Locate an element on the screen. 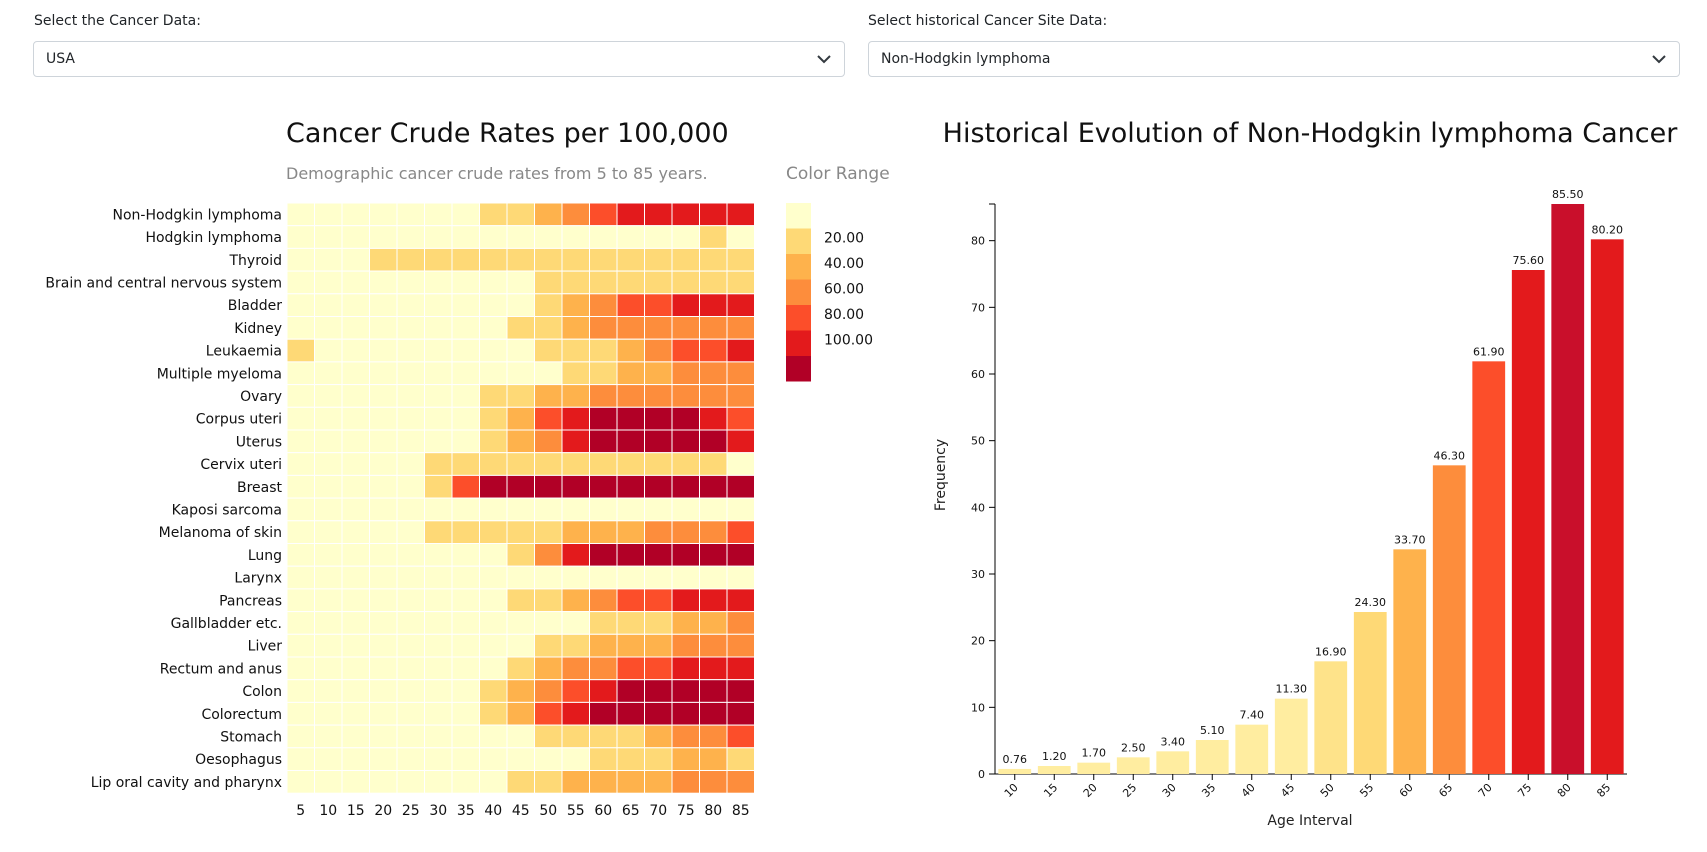 This screenshot has height=852, width=1707. y-tick-label: 10 is located at coordinates (978, 707).